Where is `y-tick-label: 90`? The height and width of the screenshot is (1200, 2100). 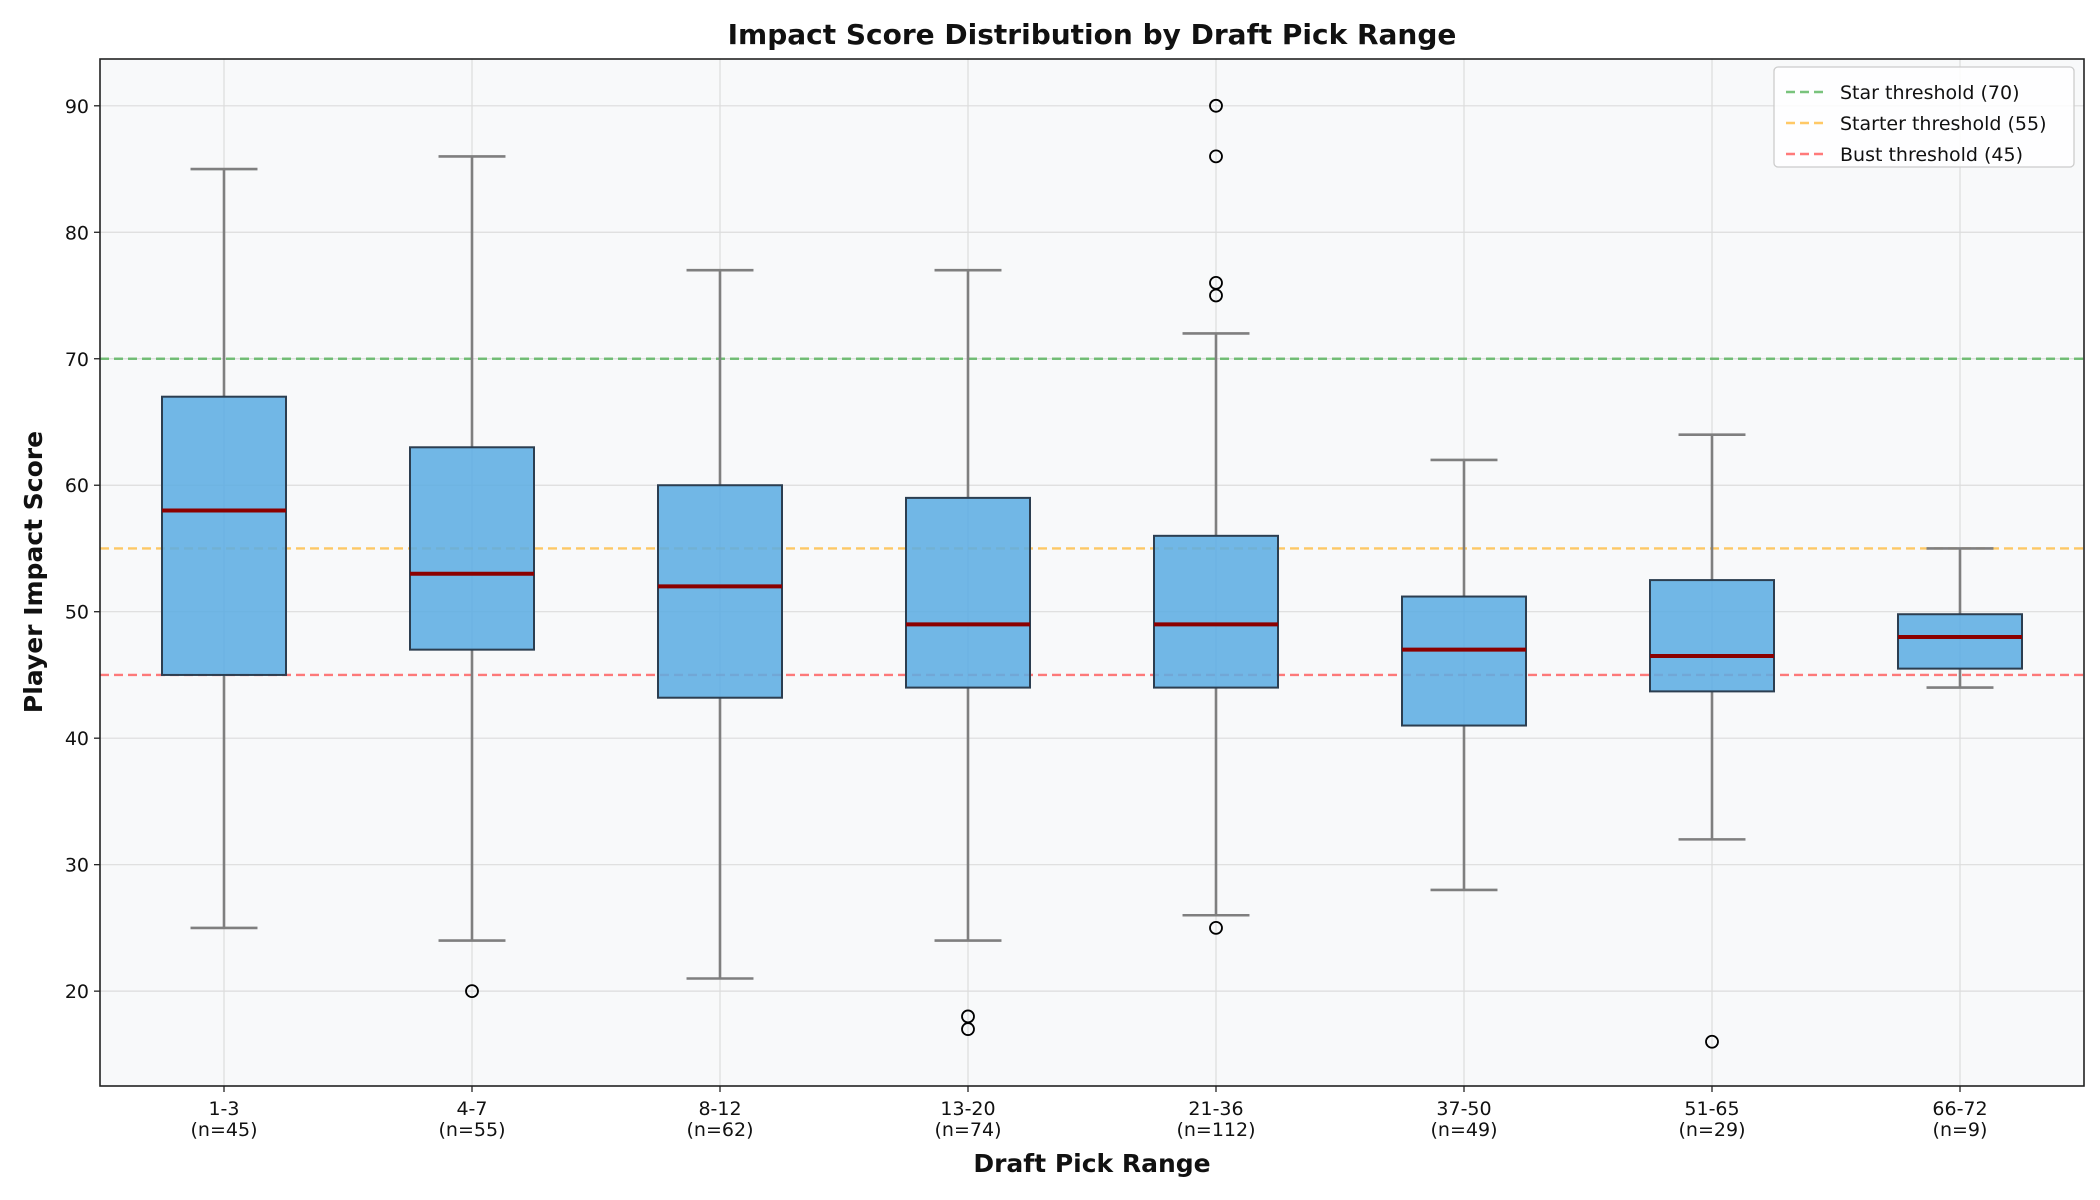 y-tick-label: 90 is located at coordinates (77, 107).